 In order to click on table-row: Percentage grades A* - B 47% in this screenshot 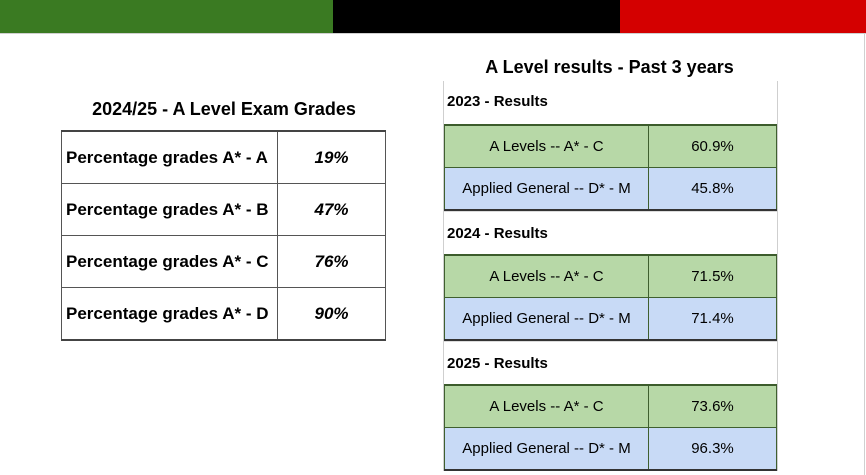, I will do `click(223, 209)`.